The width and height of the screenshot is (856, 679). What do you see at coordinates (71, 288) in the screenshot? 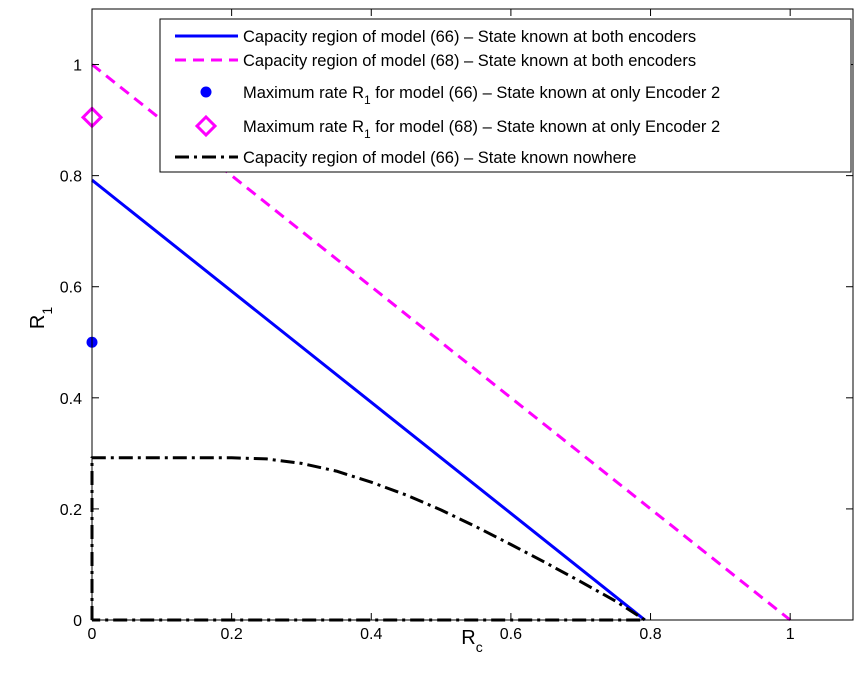
I see `y-tick-label: 0.6` at bounding box center [71, 288].